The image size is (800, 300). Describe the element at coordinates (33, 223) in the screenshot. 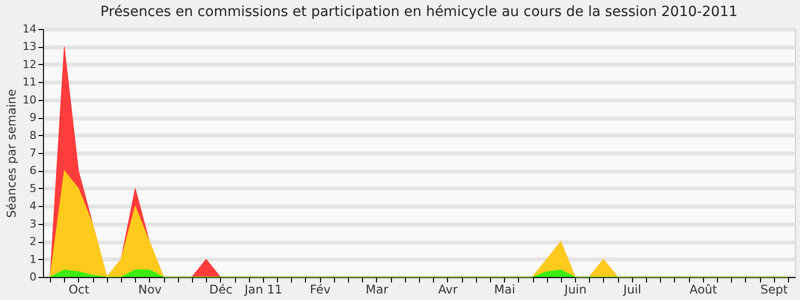

I see `y-tick-label: 3` at that location.